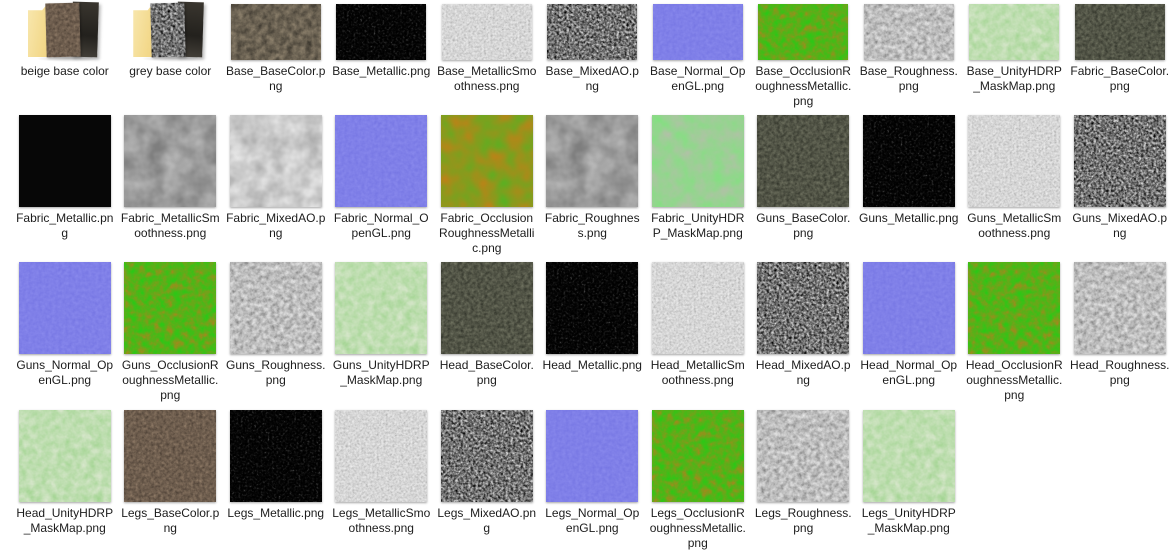 Image resolution: width=1176 pixels, height=551 pixels. Describe the element at coordinates (909, 372) in the screenshot. I see `file-label: Head_Normal_OpenGL.png` at that location.